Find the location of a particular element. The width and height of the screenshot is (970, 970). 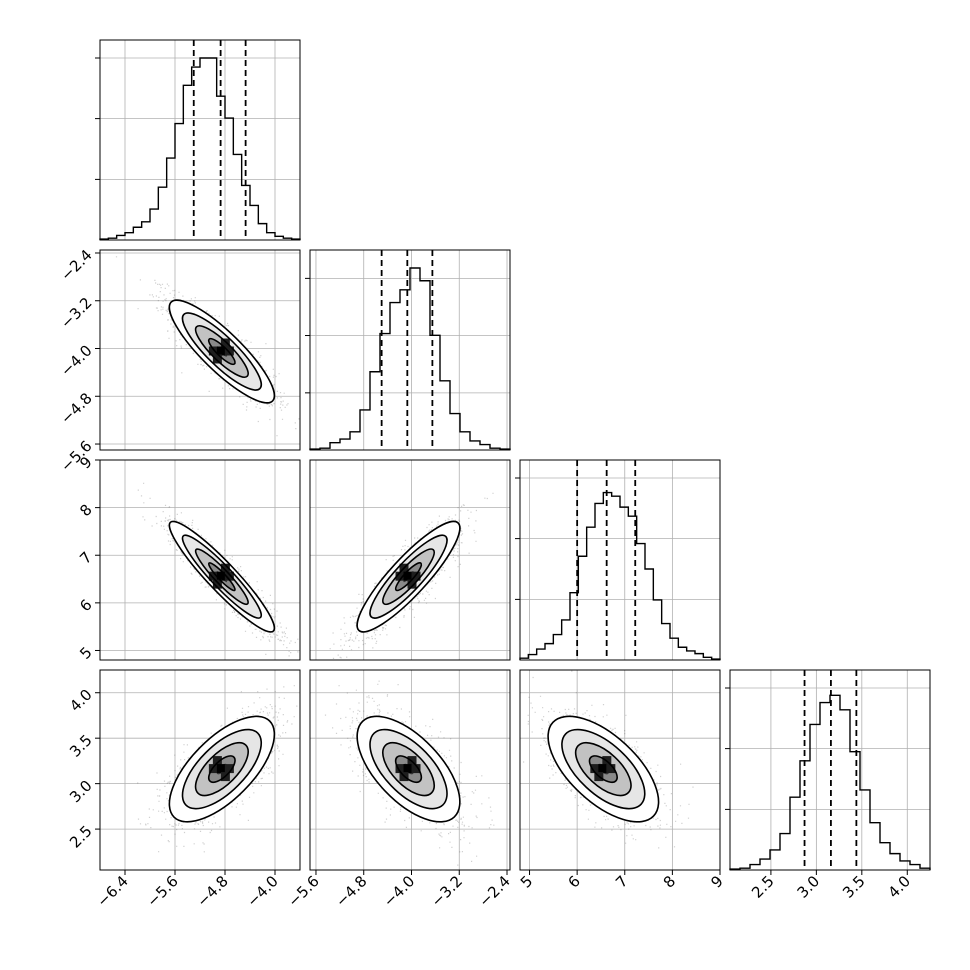

ytick-label: 3.5 is located at coordinates (81, 746).